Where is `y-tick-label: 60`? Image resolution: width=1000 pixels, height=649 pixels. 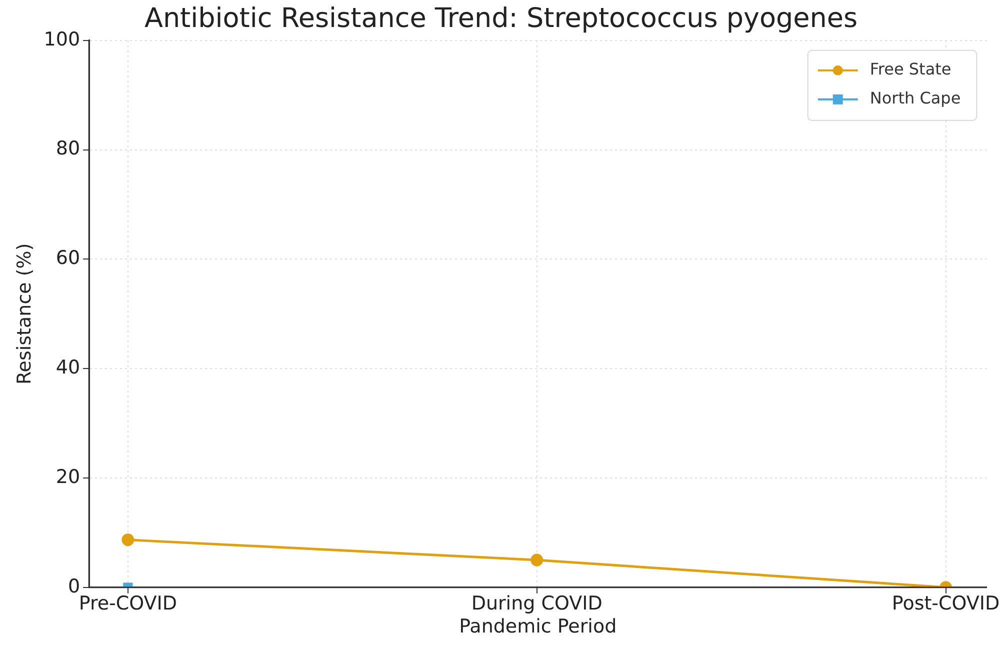 y-tick-label: 60 is located at coordinates (68, 258).